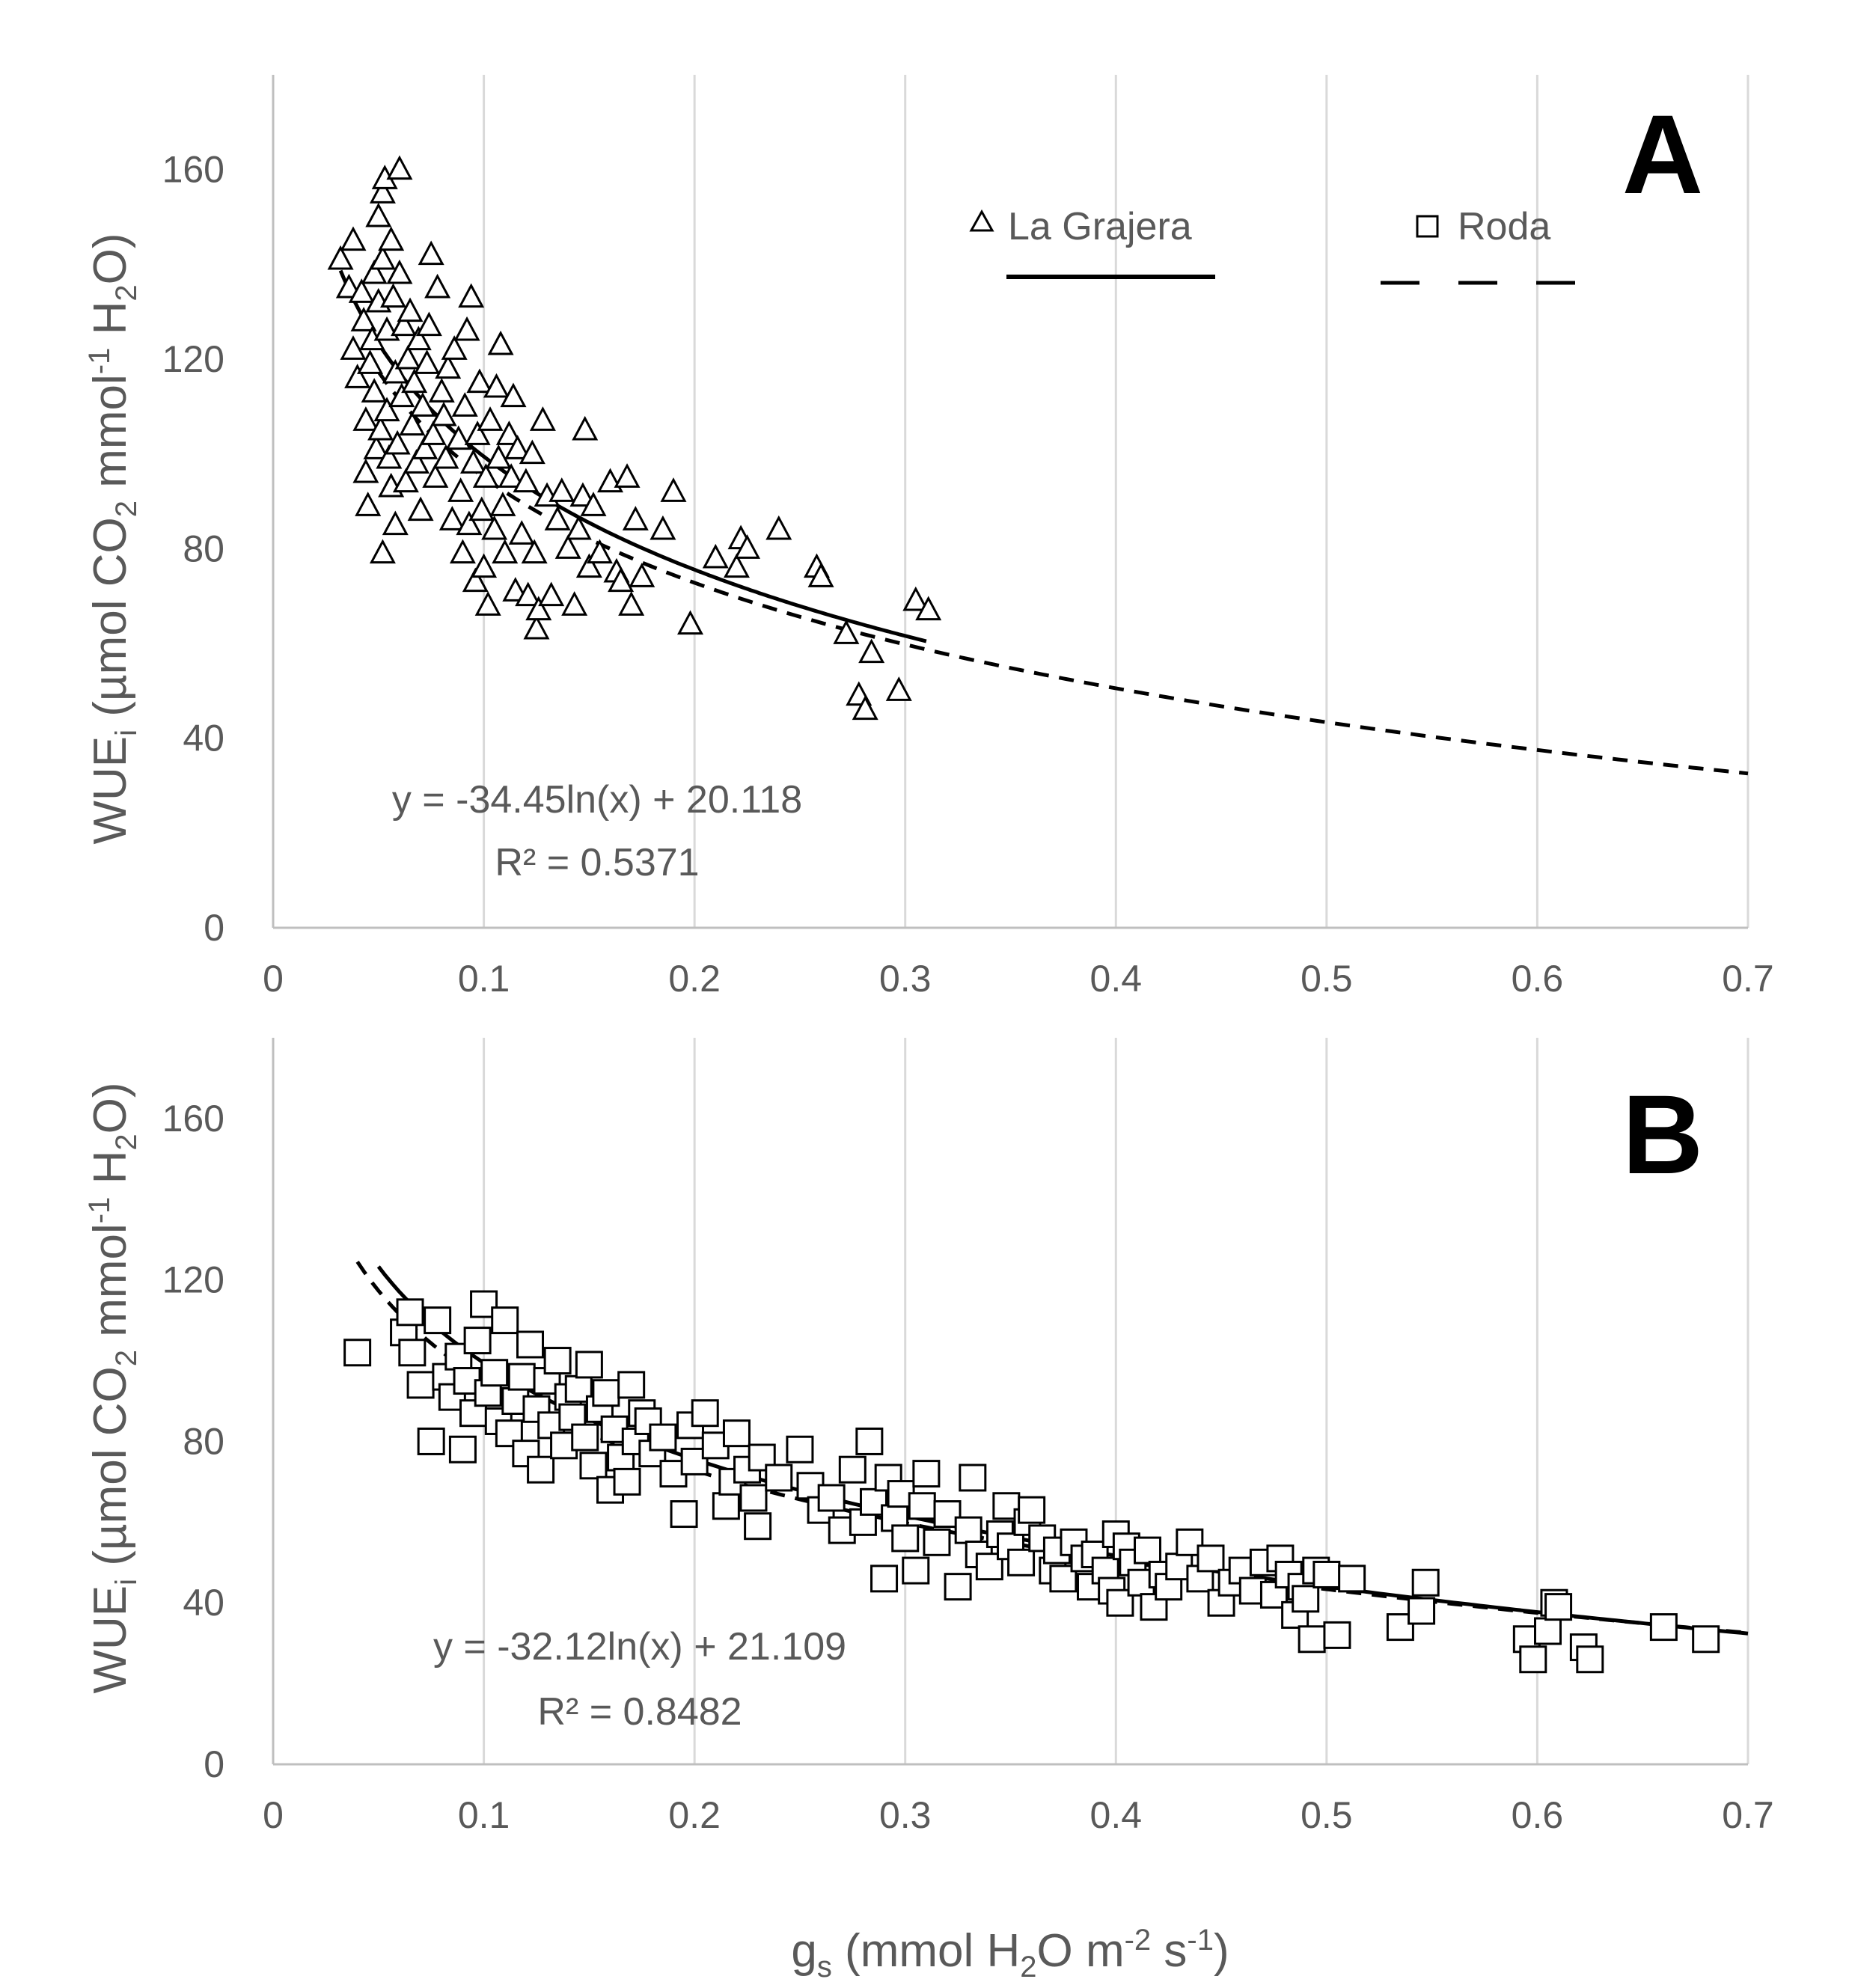  I want to click on y-tick-label: 160, so click(193, 170).